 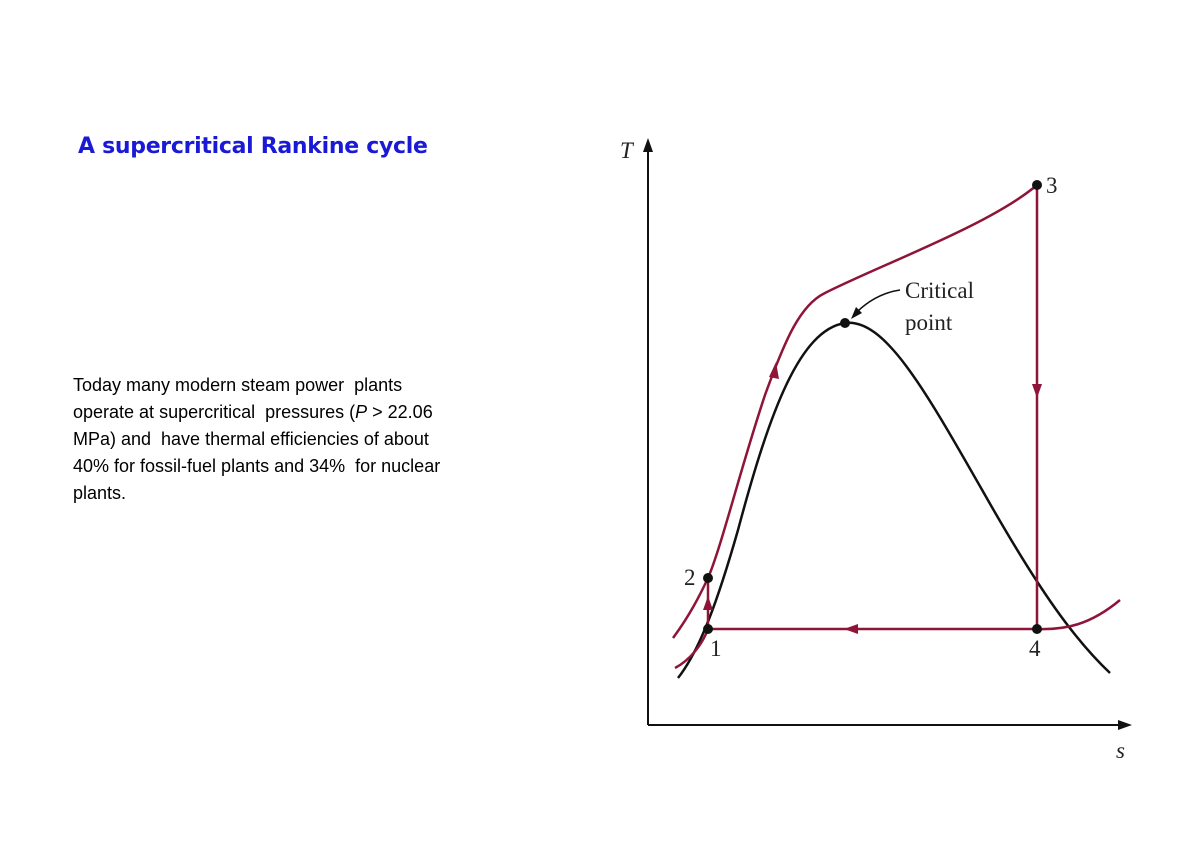 What do you see at coordinates (1035, 648) in the screenshot?
I see `point-label: 4` at bounding box center [1035, 648].